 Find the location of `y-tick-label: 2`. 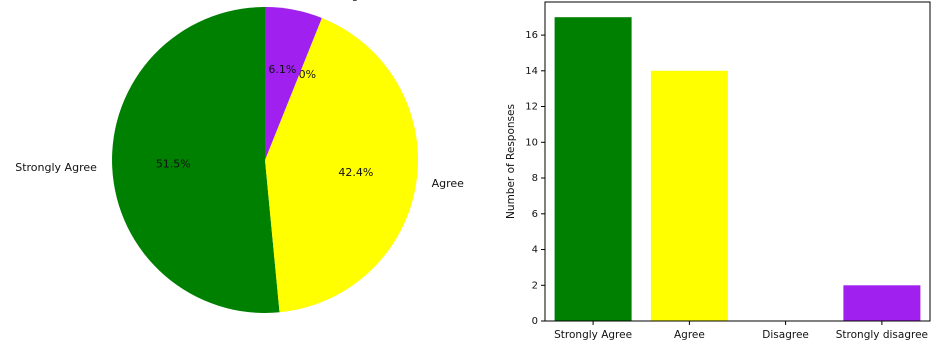

y-tick-label: 2 is located at coordinates (535, 285).